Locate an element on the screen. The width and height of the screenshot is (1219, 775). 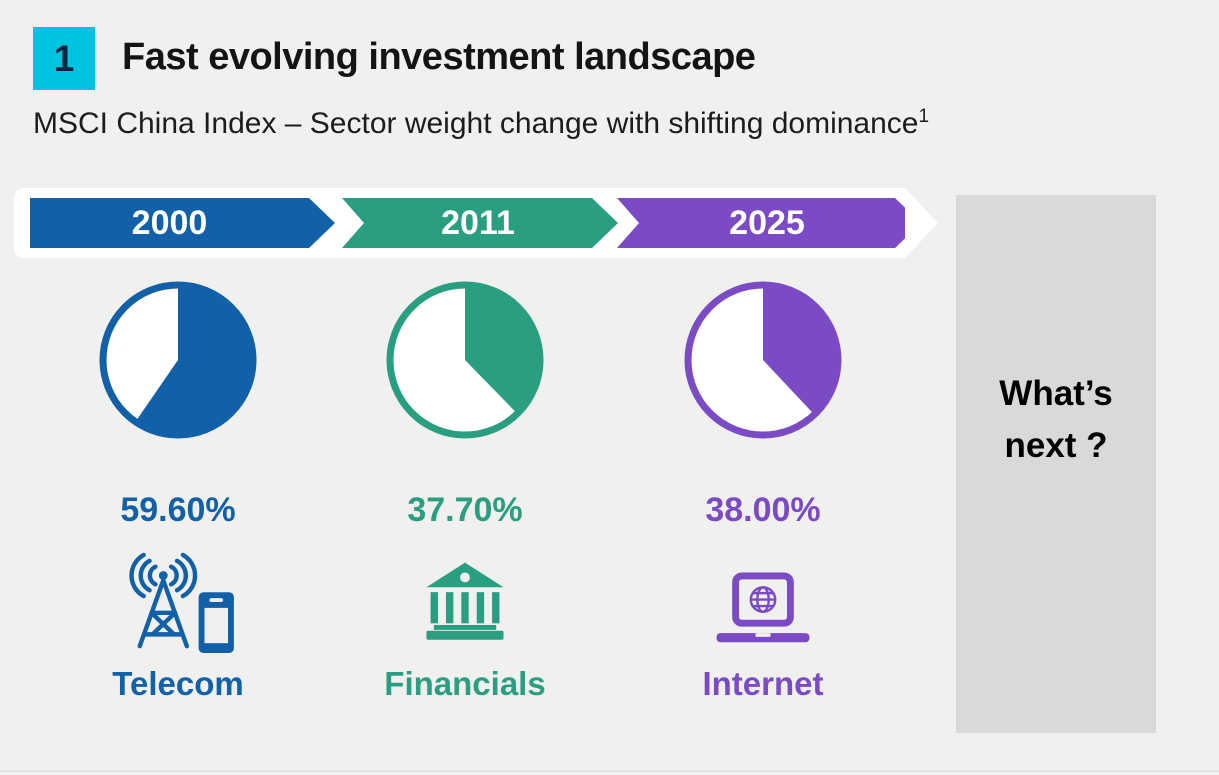
pie-chart-2011 is located at coordinates (465, 360).